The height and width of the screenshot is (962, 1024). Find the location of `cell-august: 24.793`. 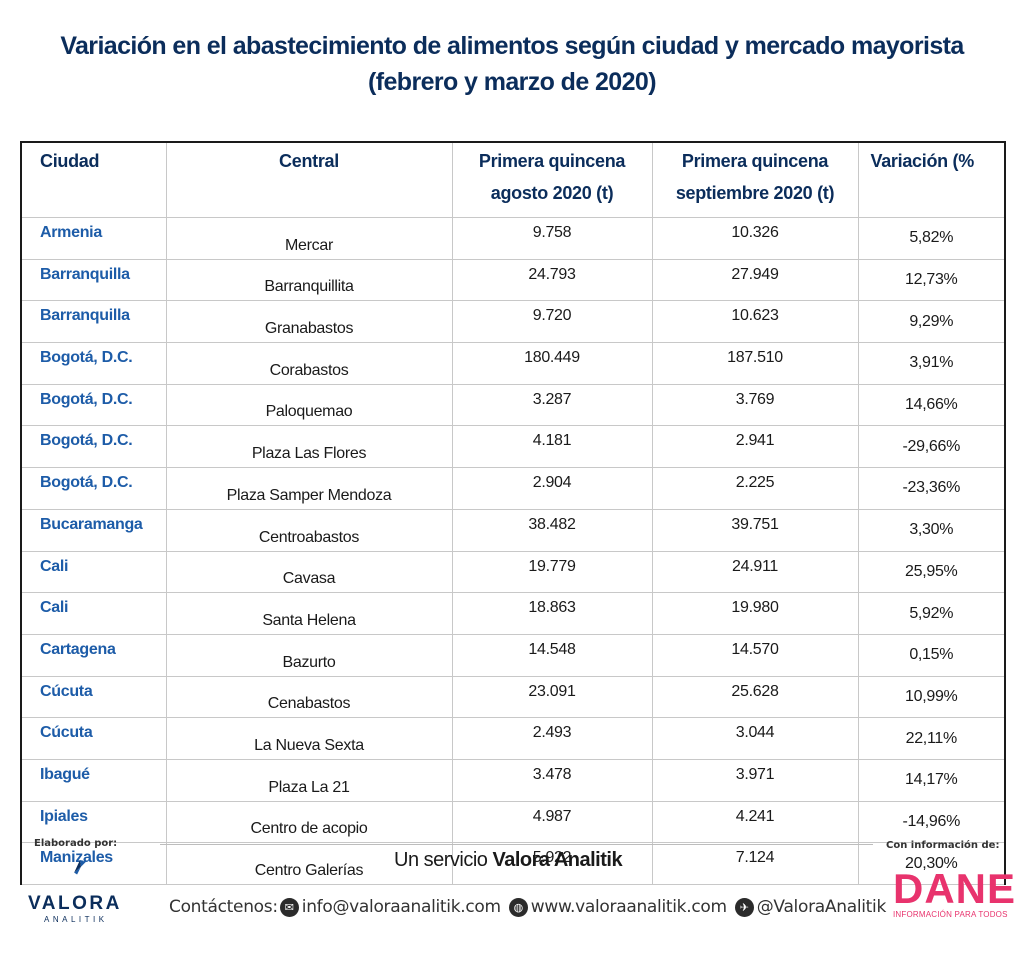

cell-august: 24.793 is located at coordinates (551, 280).